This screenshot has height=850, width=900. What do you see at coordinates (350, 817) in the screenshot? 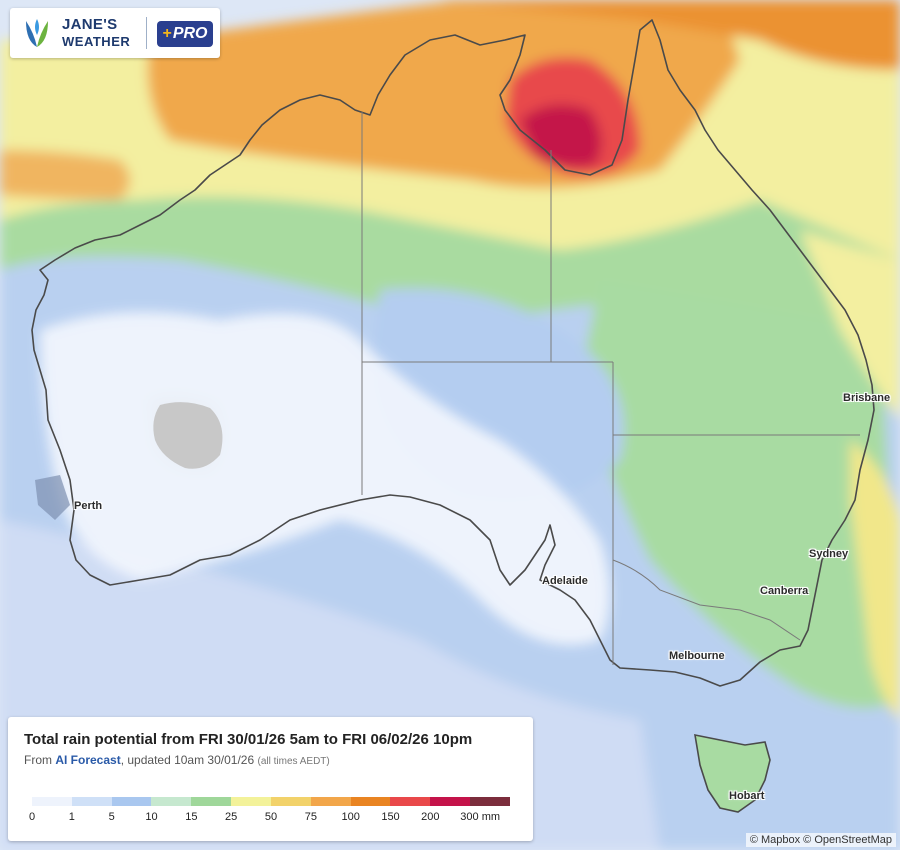
I see `legend-tick-label: 100` at bounding box center [350, 817].